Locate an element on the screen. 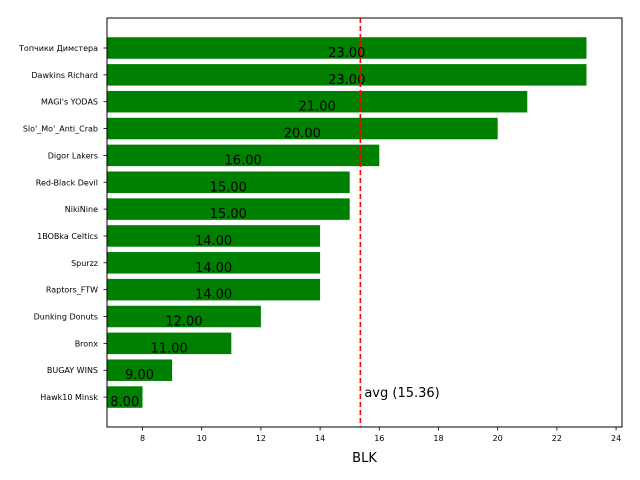 Image resolution: width=640 pixels, height=480 pixels. y-tick-label: NikiNine is located at coordinates (81, 209).